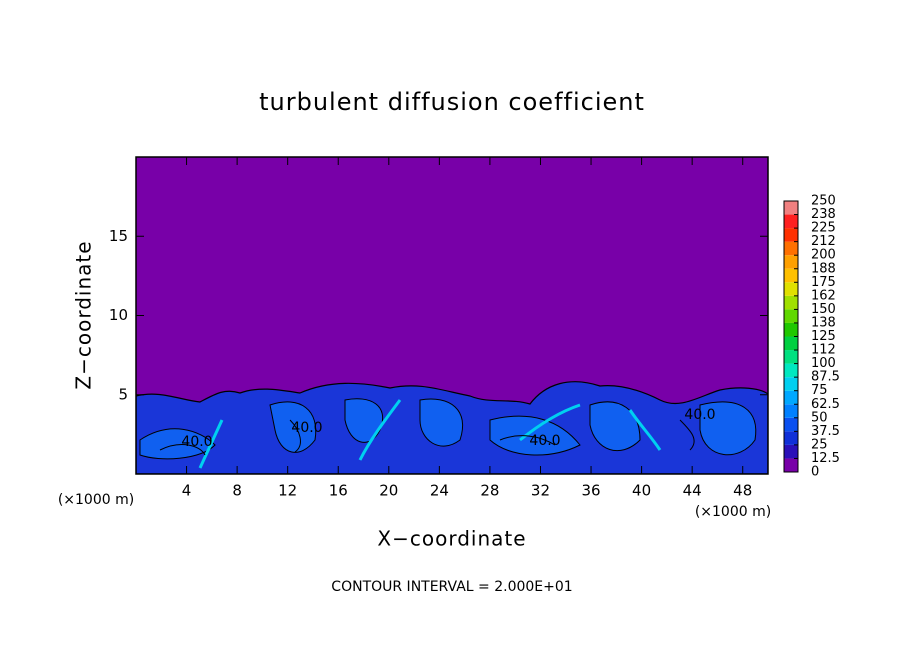  Describe the element at coordinates (692, 491) in the screenshot. I see `x-tick-label: 44` at that location.